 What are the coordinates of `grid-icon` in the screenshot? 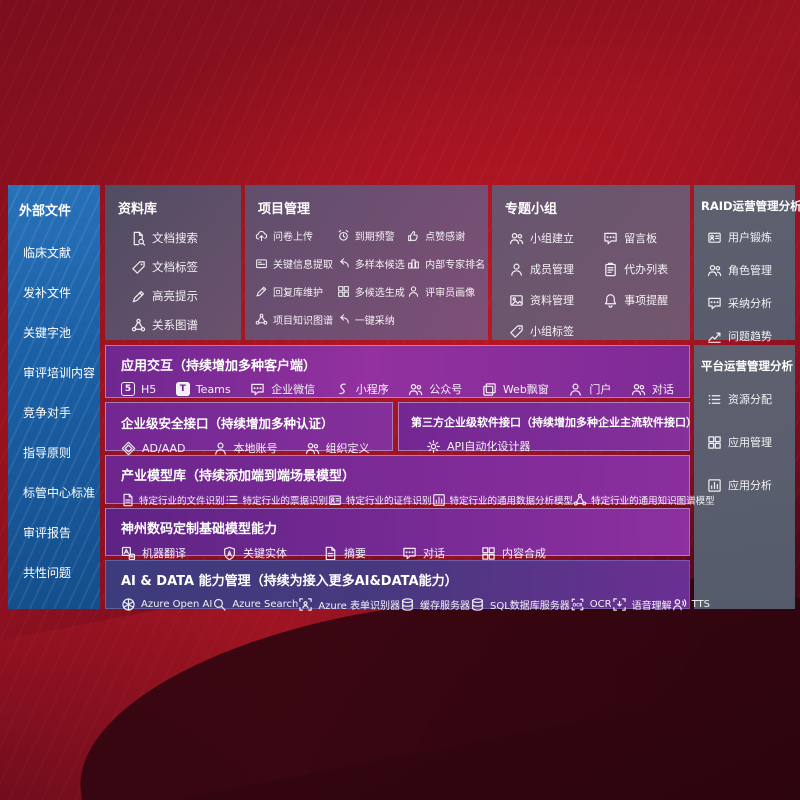 It's located at (343, 291).